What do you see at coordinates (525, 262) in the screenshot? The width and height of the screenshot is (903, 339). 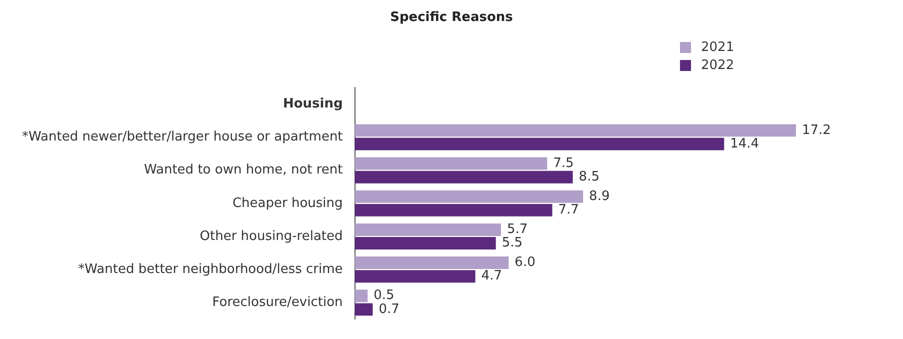 I see `data-label: 6.0` at bounding box center [525, 262].